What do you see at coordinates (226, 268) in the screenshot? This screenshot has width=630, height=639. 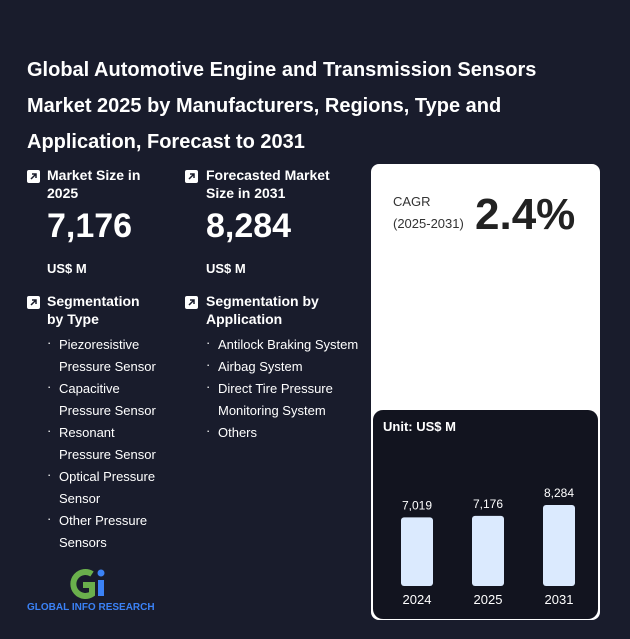 I see `forecast-unit: US$ M` at bounding box center [226, 268].